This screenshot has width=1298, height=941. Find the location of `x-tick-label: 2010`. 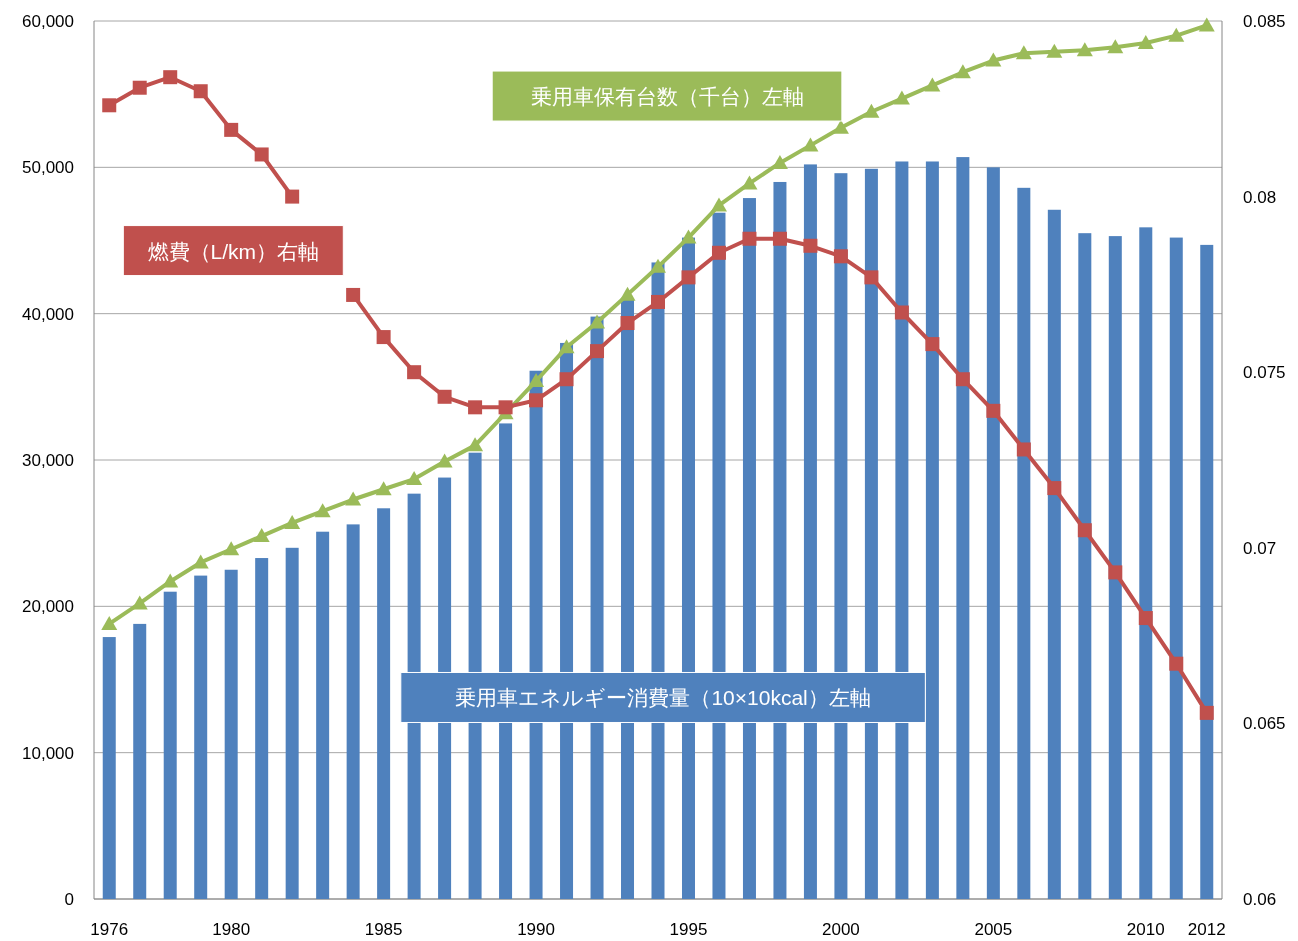

x-tick-label: 2010 is located at coordinates (1145, 929).